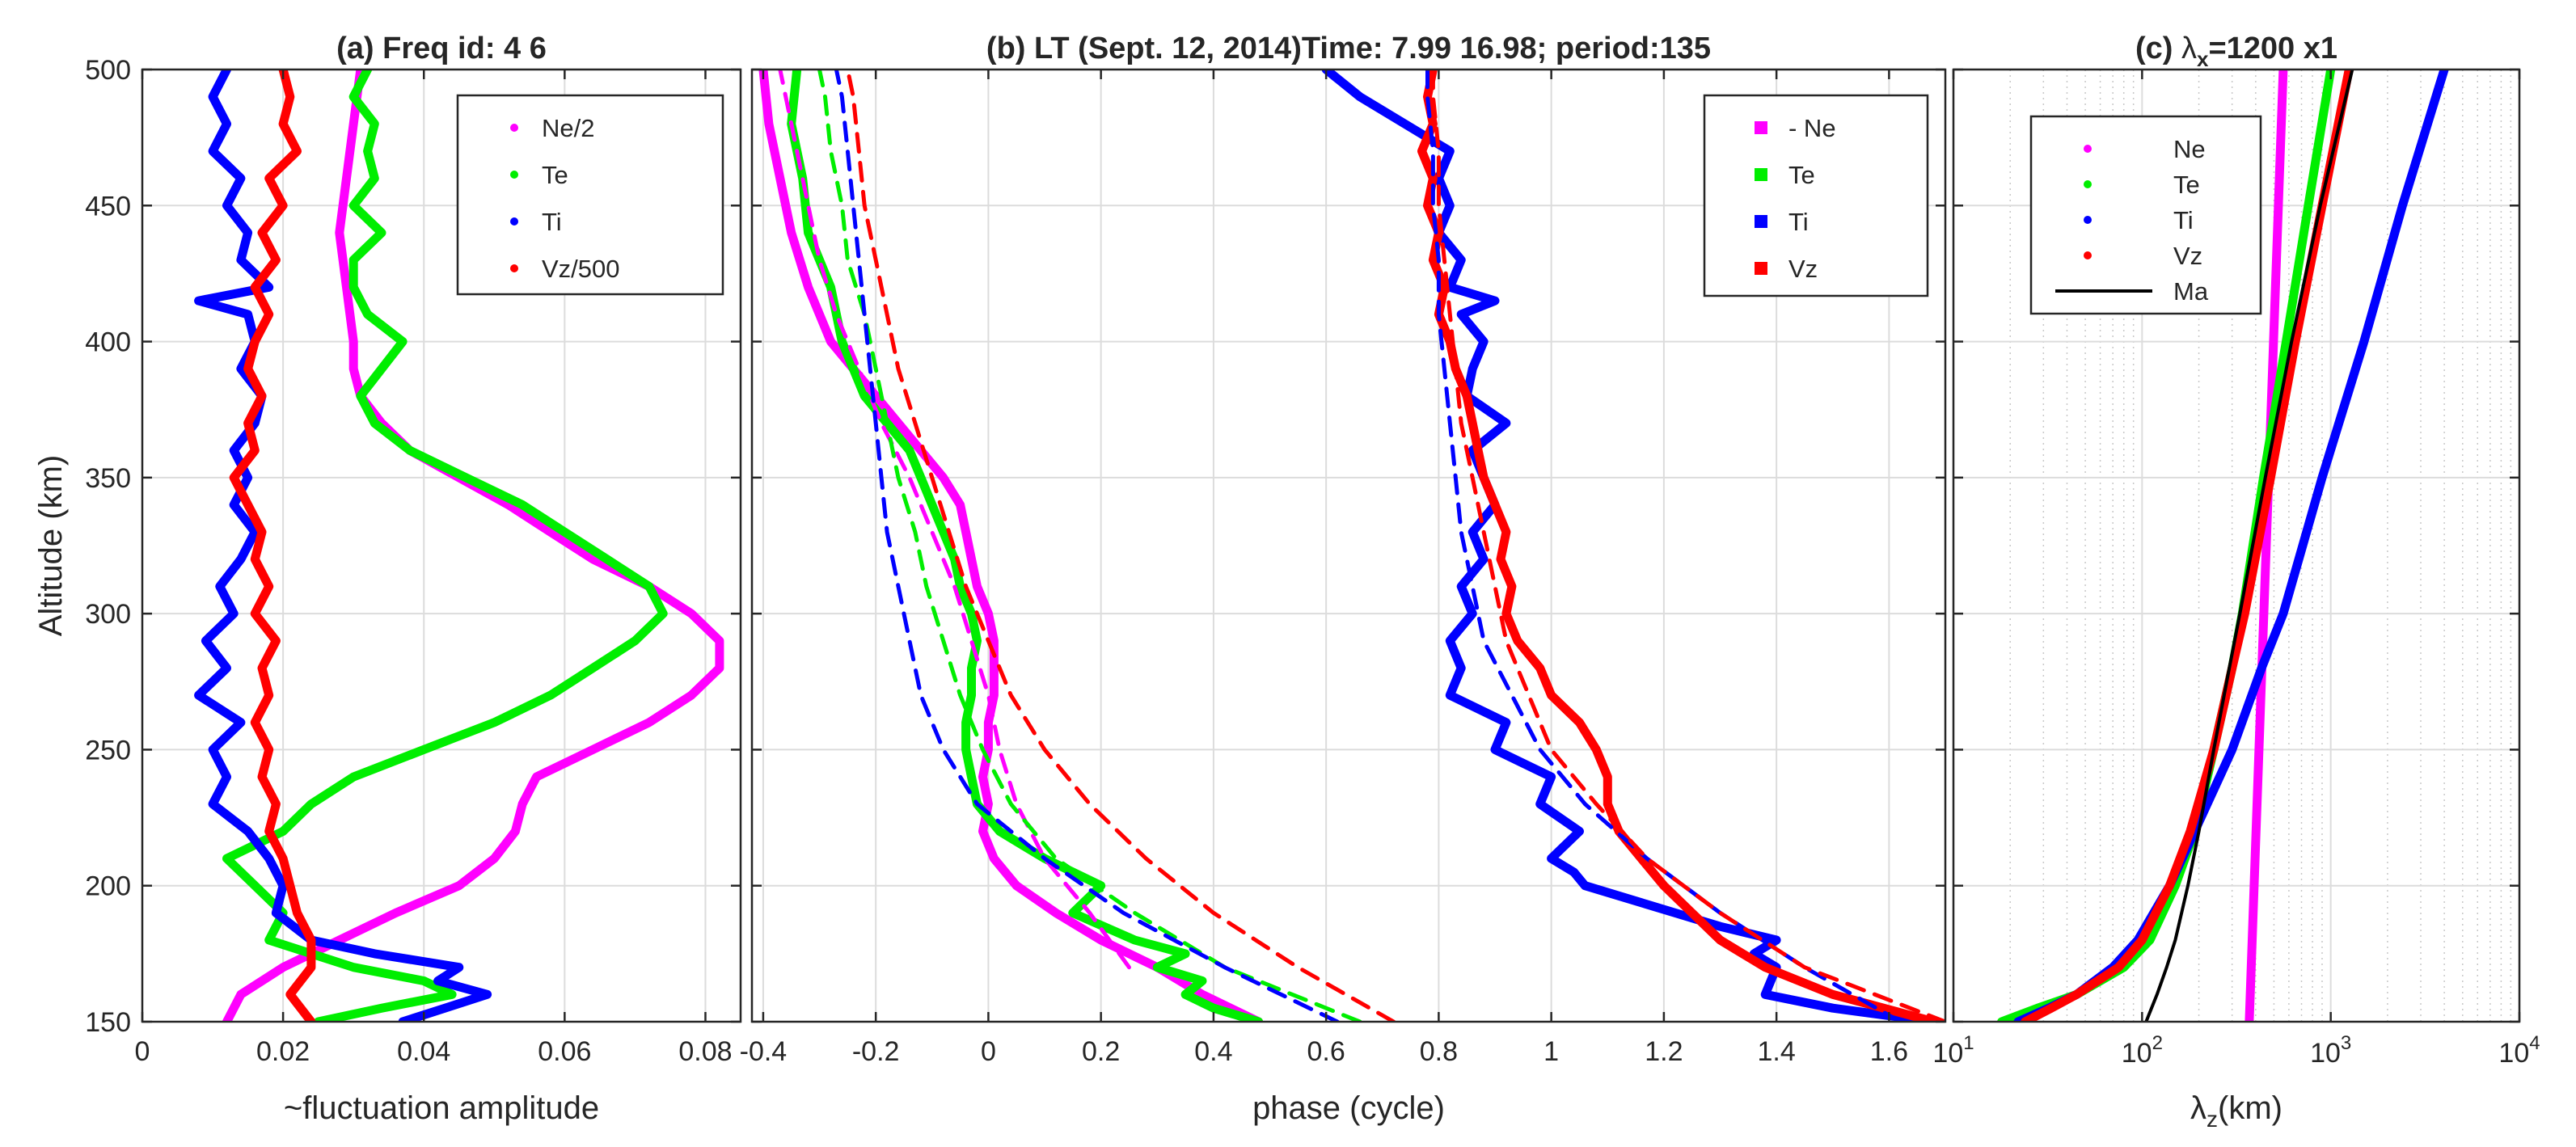 The width and height of the screenshot is (2576, 1147). I want to click on xtick-label: 10³, so click(2330, 1050).